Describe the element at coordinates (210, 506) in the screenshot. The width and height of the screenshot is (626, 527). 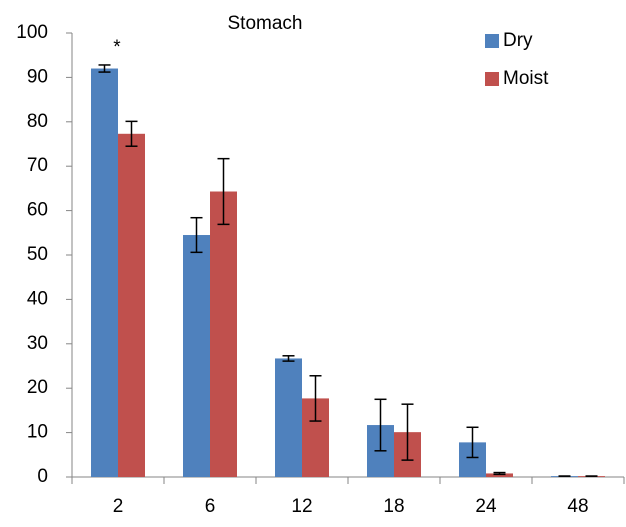
I see `x-tick-label: 6` at that location.